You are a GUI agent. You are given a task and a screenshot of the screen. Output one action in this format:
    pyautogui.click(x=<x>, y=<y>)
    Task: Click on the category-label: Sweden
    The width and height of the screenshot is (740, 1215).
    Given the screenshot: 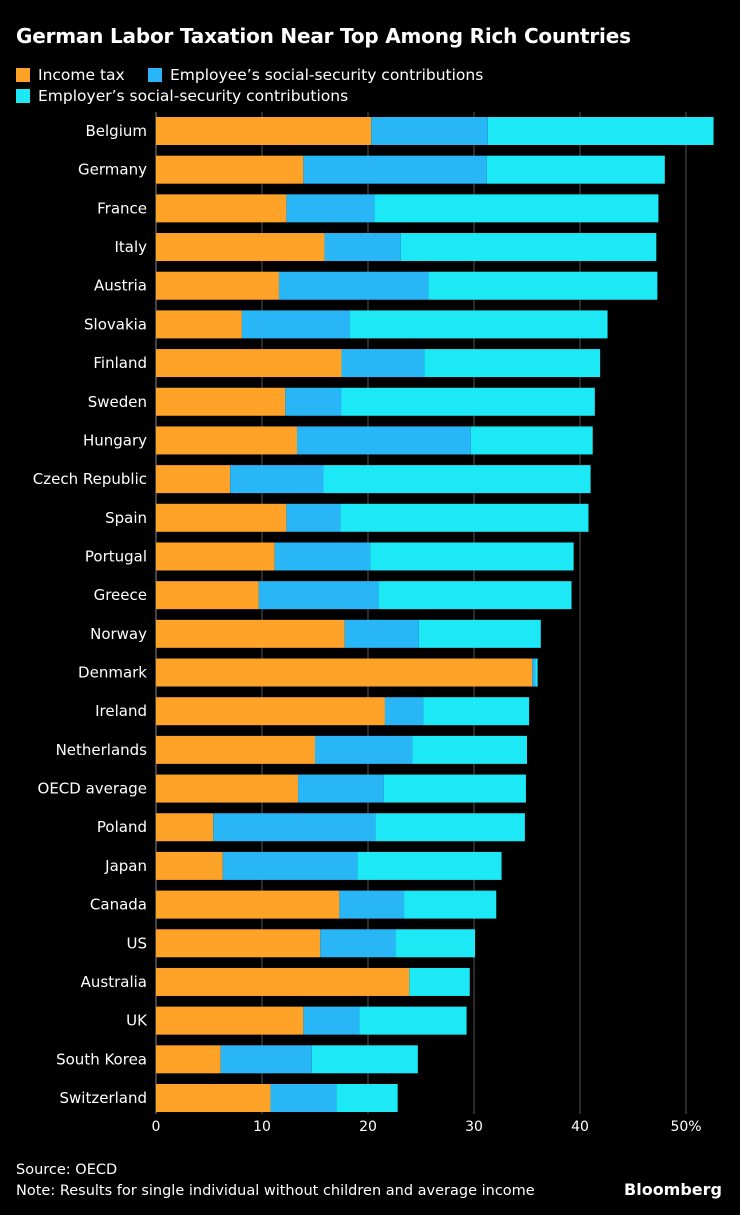 What is the action you would take?
    pyautogui.click(x=117, y=402)
    